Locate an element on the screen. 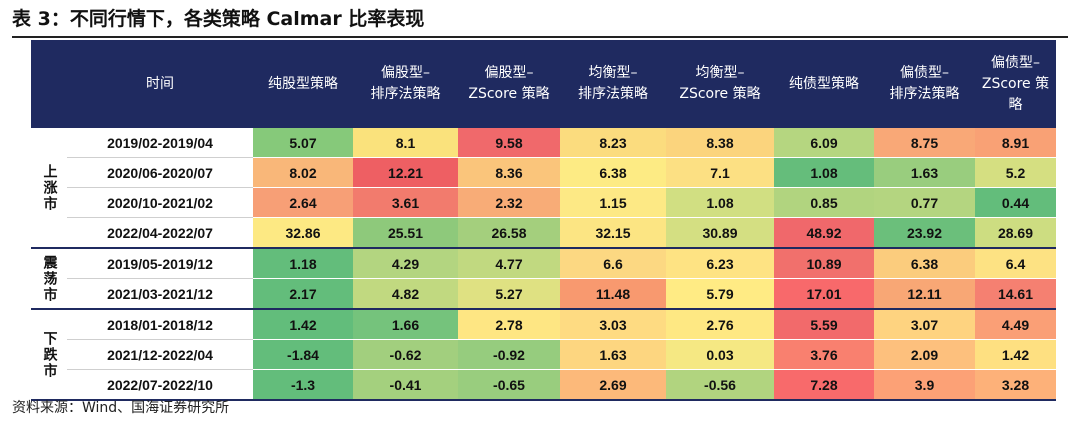  calmar-value-cell: -0.92 is located at coordinates (509, 354).